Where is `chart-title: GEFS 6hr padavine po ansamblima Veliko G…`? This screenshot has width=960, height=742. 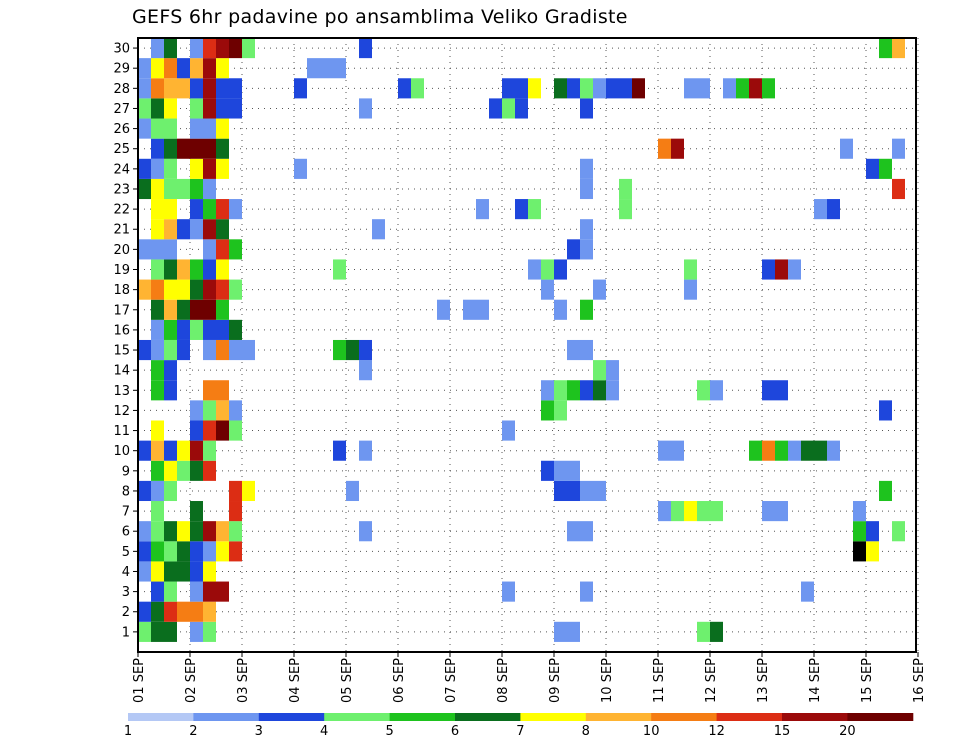 chart-title: GEFS 6hr padavine po ansamblima Veliko G… is located at coordinates (380, 17).